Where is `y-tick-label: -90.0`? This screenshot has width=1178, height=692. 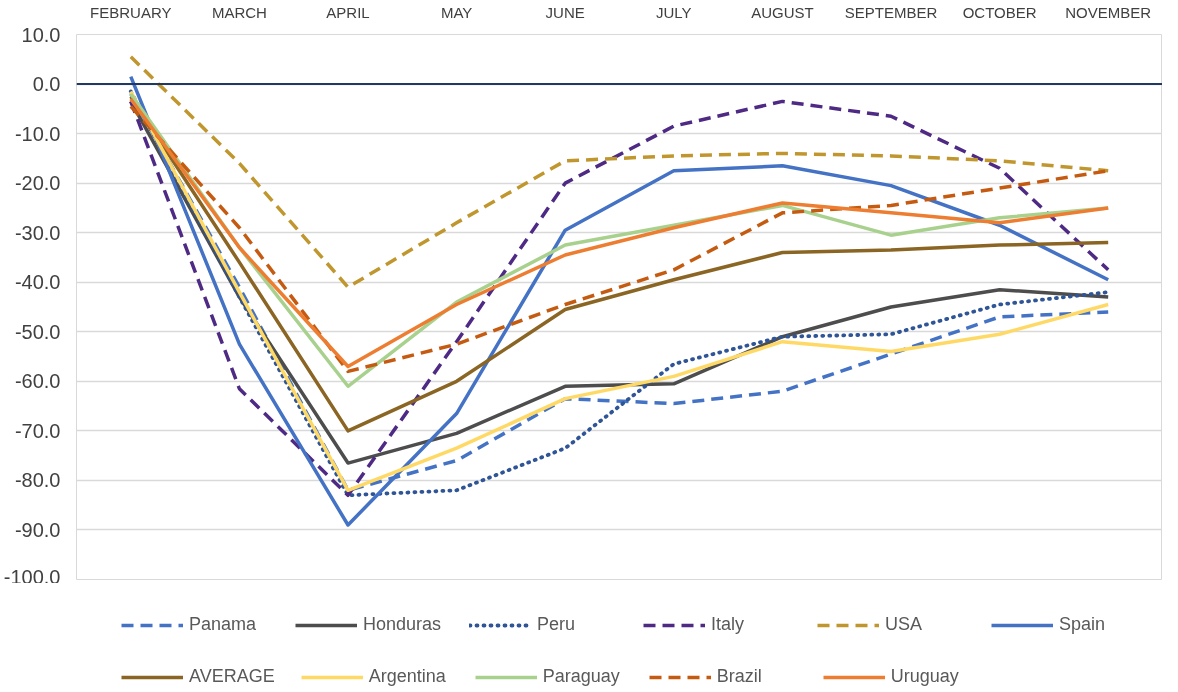 y-tick-label: -90.0 is located at coordinates (37, 529).